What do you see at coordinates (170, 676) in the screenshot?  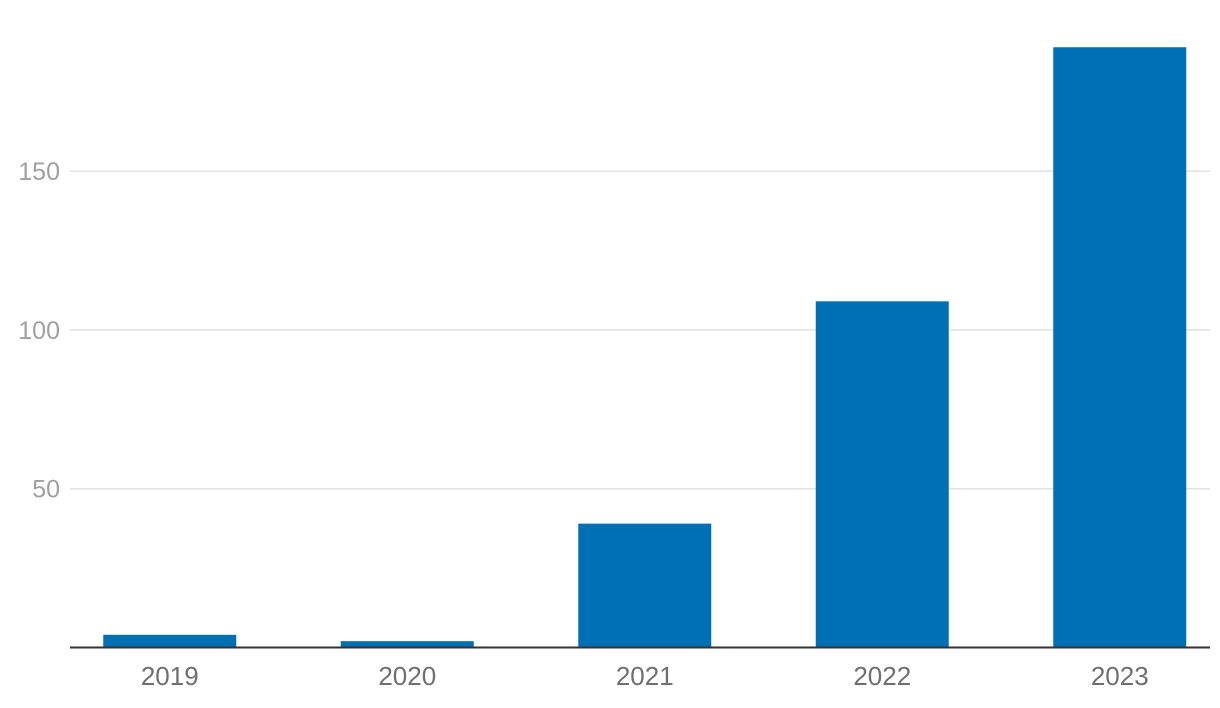 I see `x-tick-label: 2019` at bounding box center [170, 676].